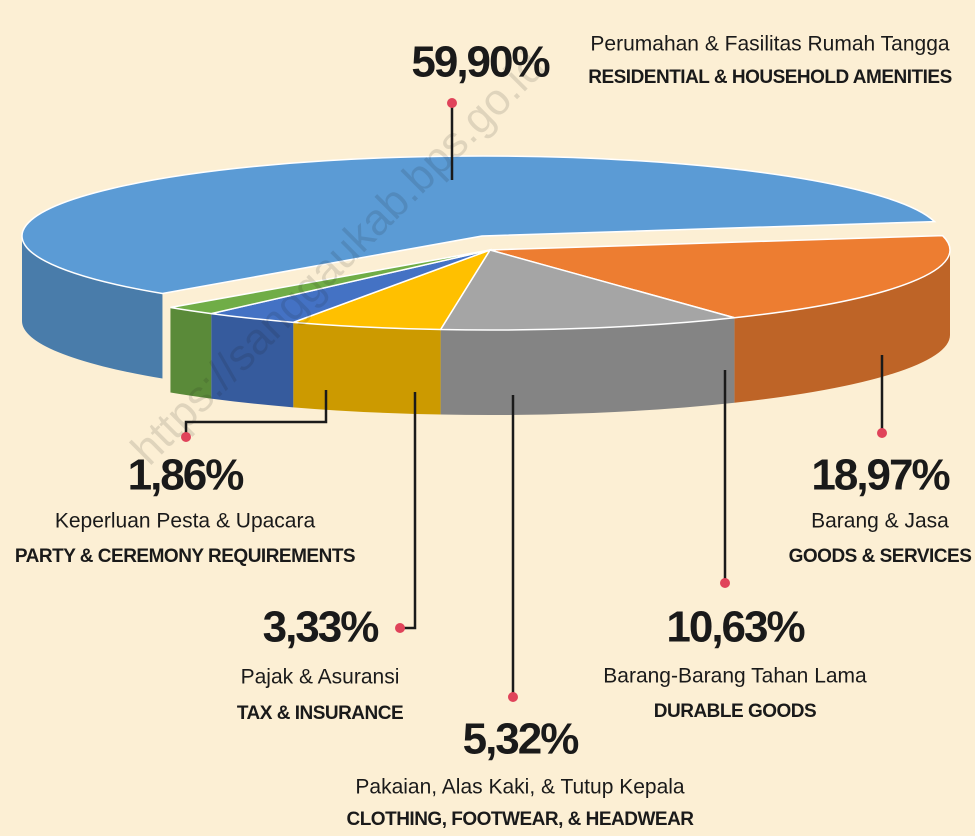 Image resolution: width=975 pixels, height=836 pixels. Describe the element at coordinates (769, 44) in the screenshot. I see `category-label: Perumahan & Fasilitas Rumah Tangga` at that location.